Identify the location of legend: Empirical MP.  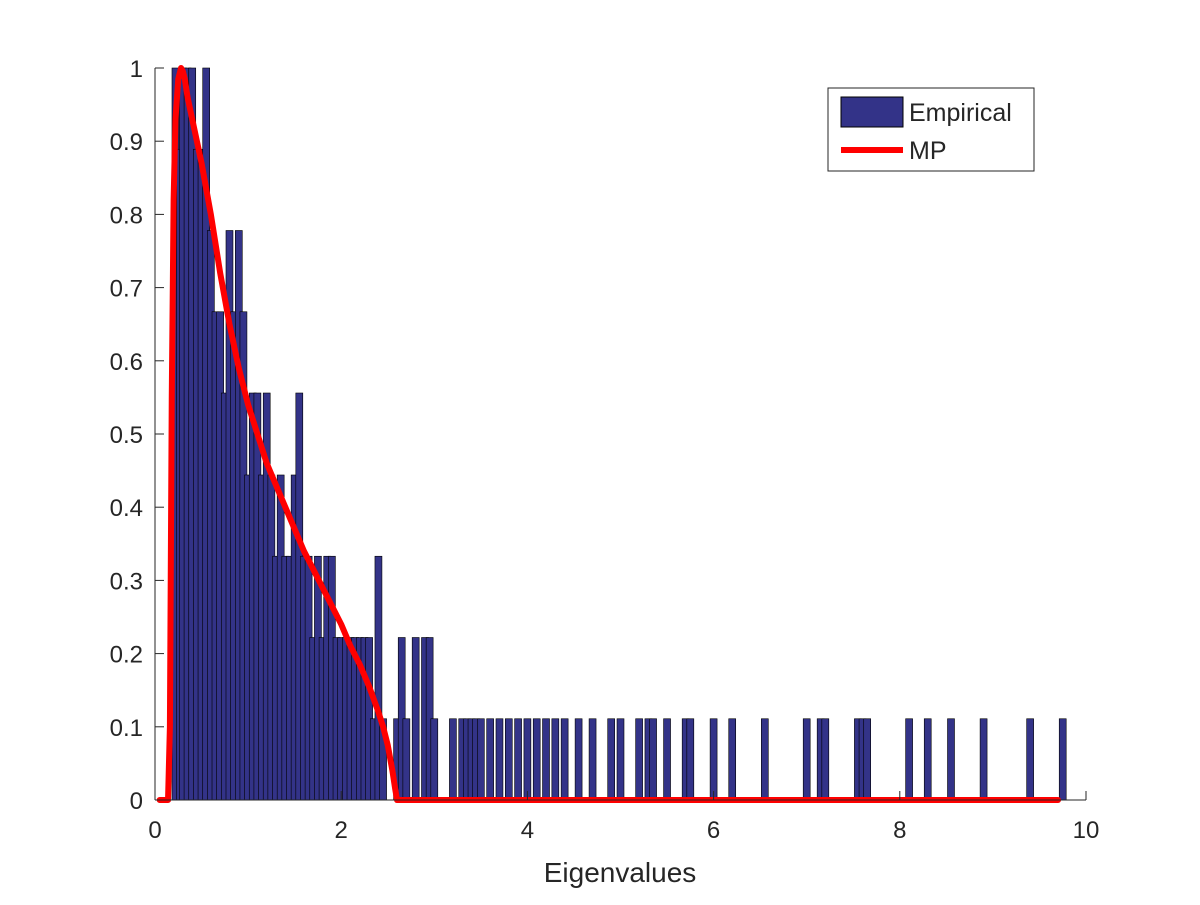
(931, 129).